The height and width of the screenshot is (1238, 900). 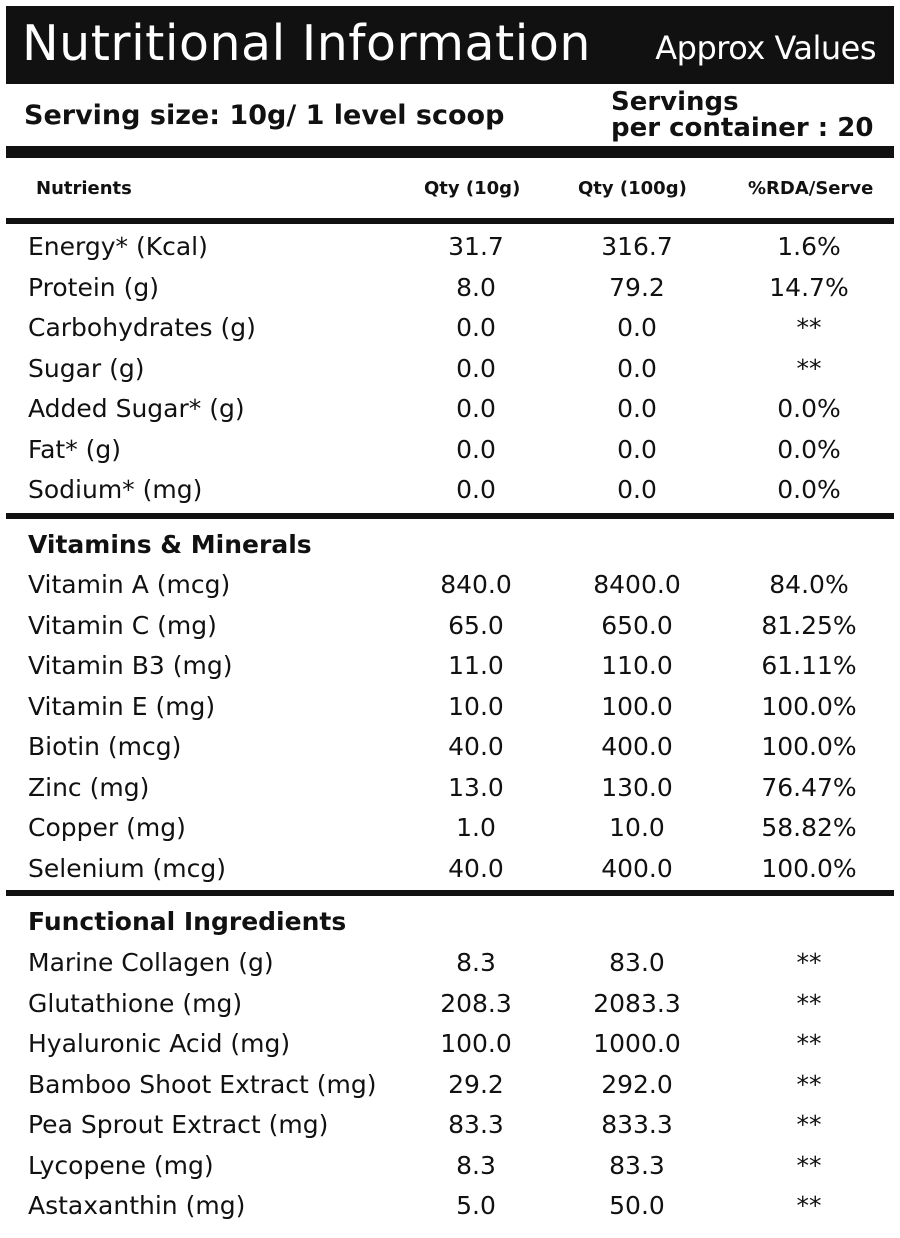 What do you see at coordinates (476, 1124) in the screenshot?
I see `qty-per-10g: 83.3` at bounding box center [476, 1124].